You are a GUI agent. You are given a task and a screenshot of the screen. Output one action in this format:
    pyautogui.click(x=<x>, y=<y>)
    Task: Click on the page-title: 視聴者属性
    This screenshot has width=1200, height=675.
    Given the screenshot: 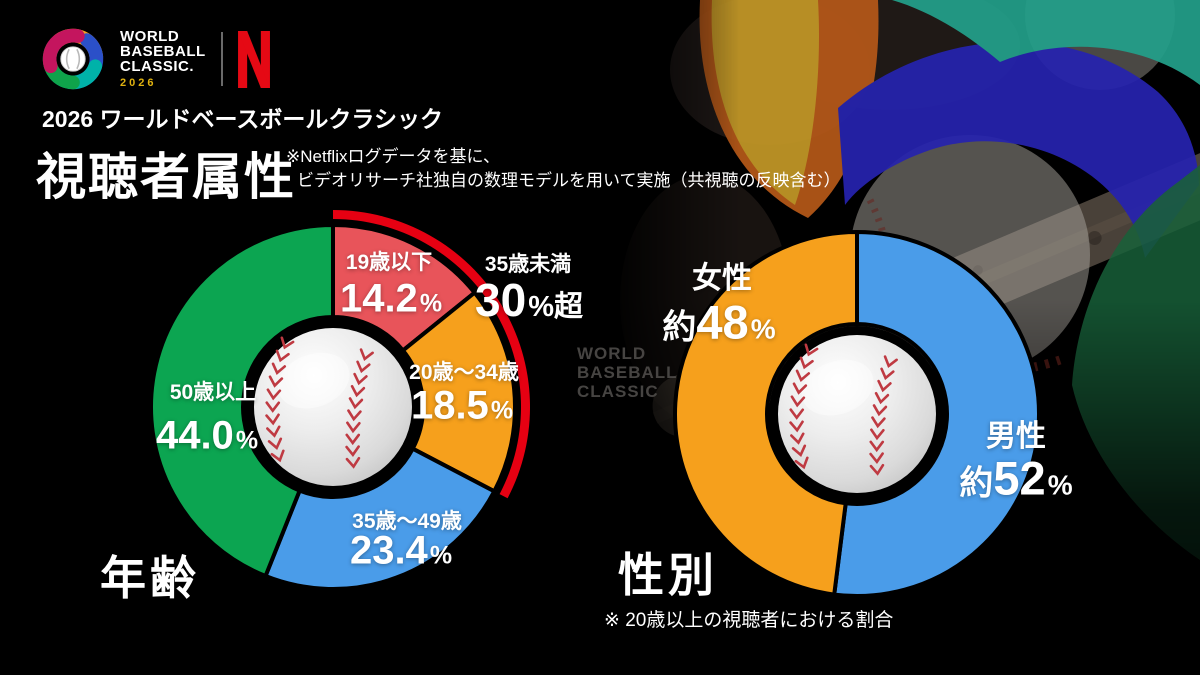 What is the action you would take?
    pyautogui.click(x=166, y=177)
    